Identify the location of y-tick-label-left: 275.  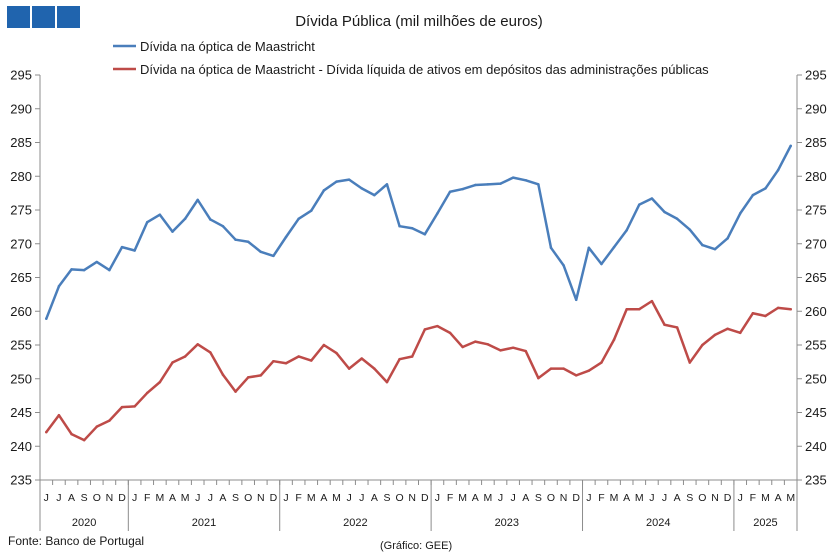
(21, 210).